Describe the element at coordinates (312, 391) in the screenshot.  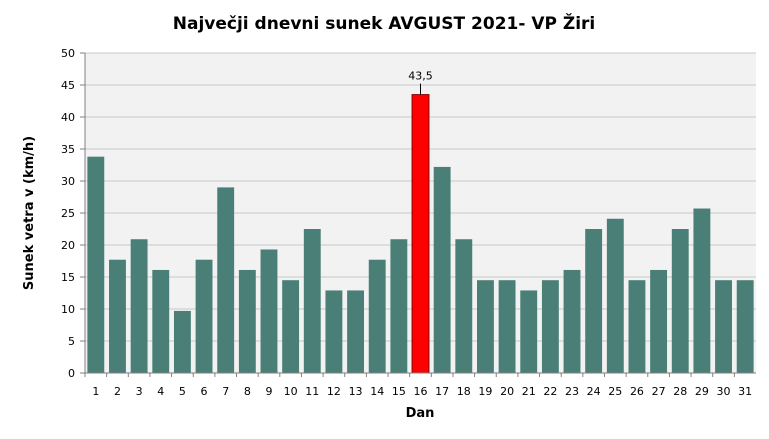
I see `x-tick-label: 11` at that location.